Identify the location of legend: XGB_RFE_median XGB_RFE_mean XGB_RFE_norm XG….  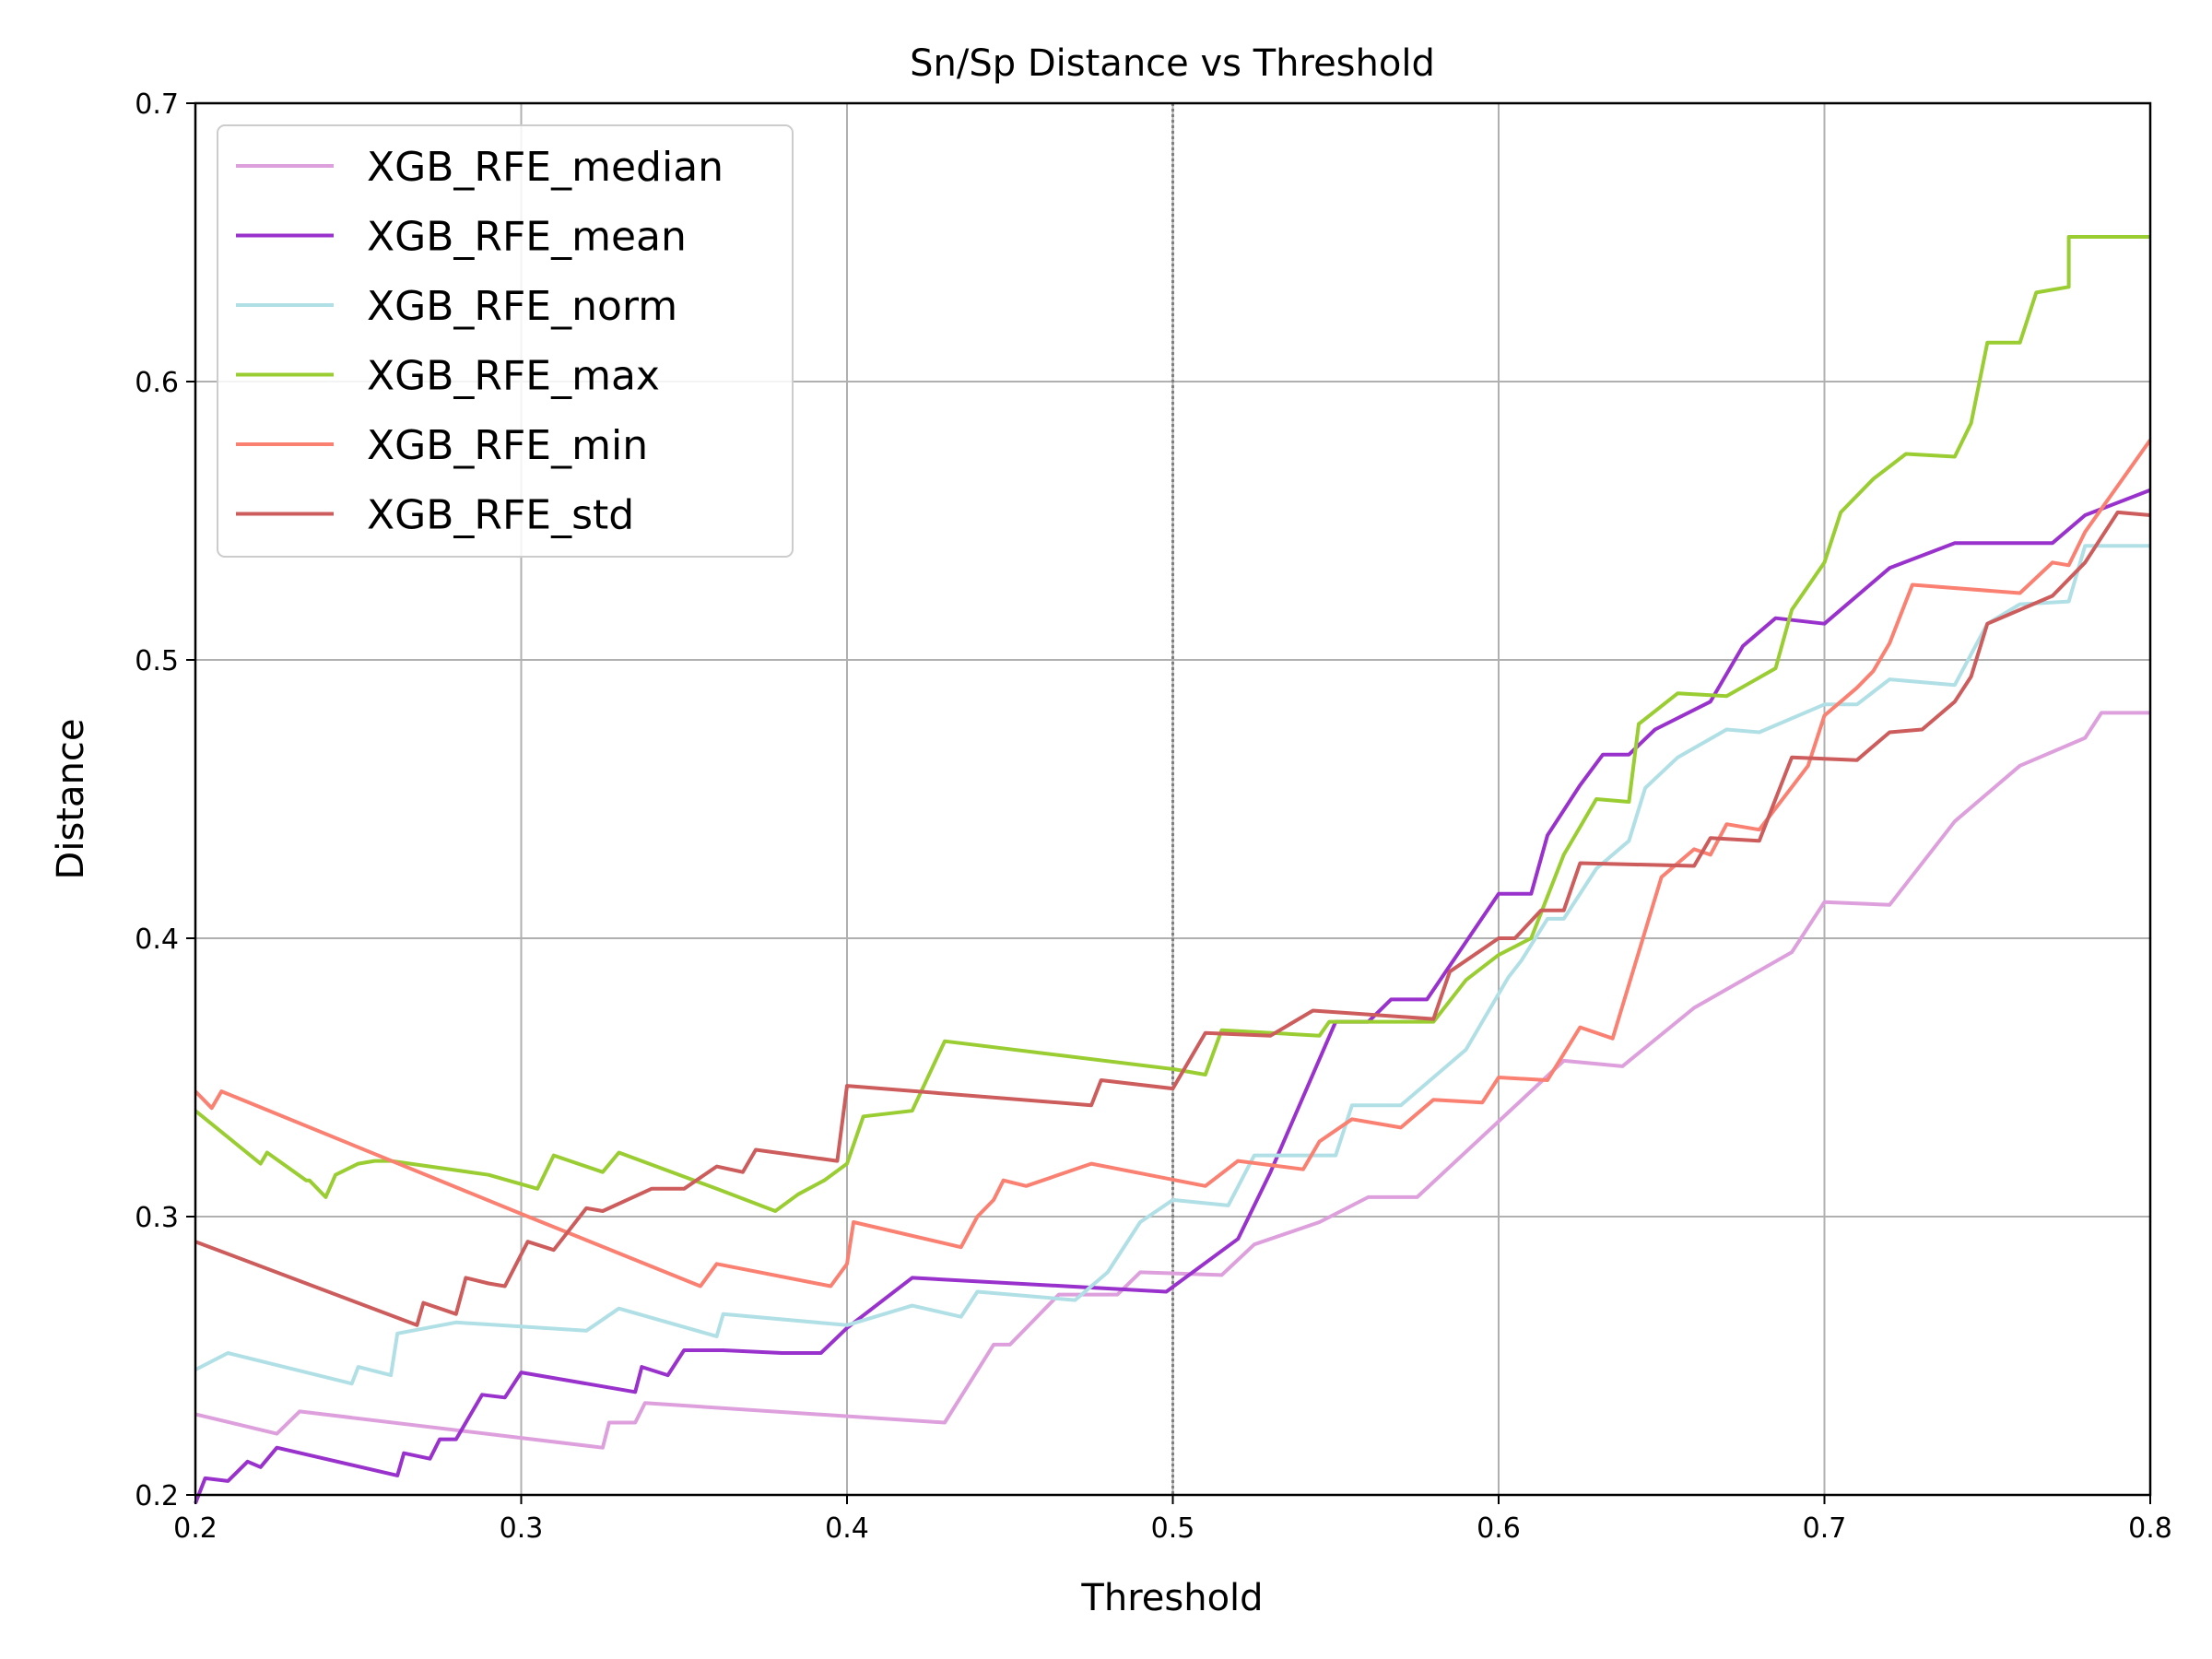
(505, 341).